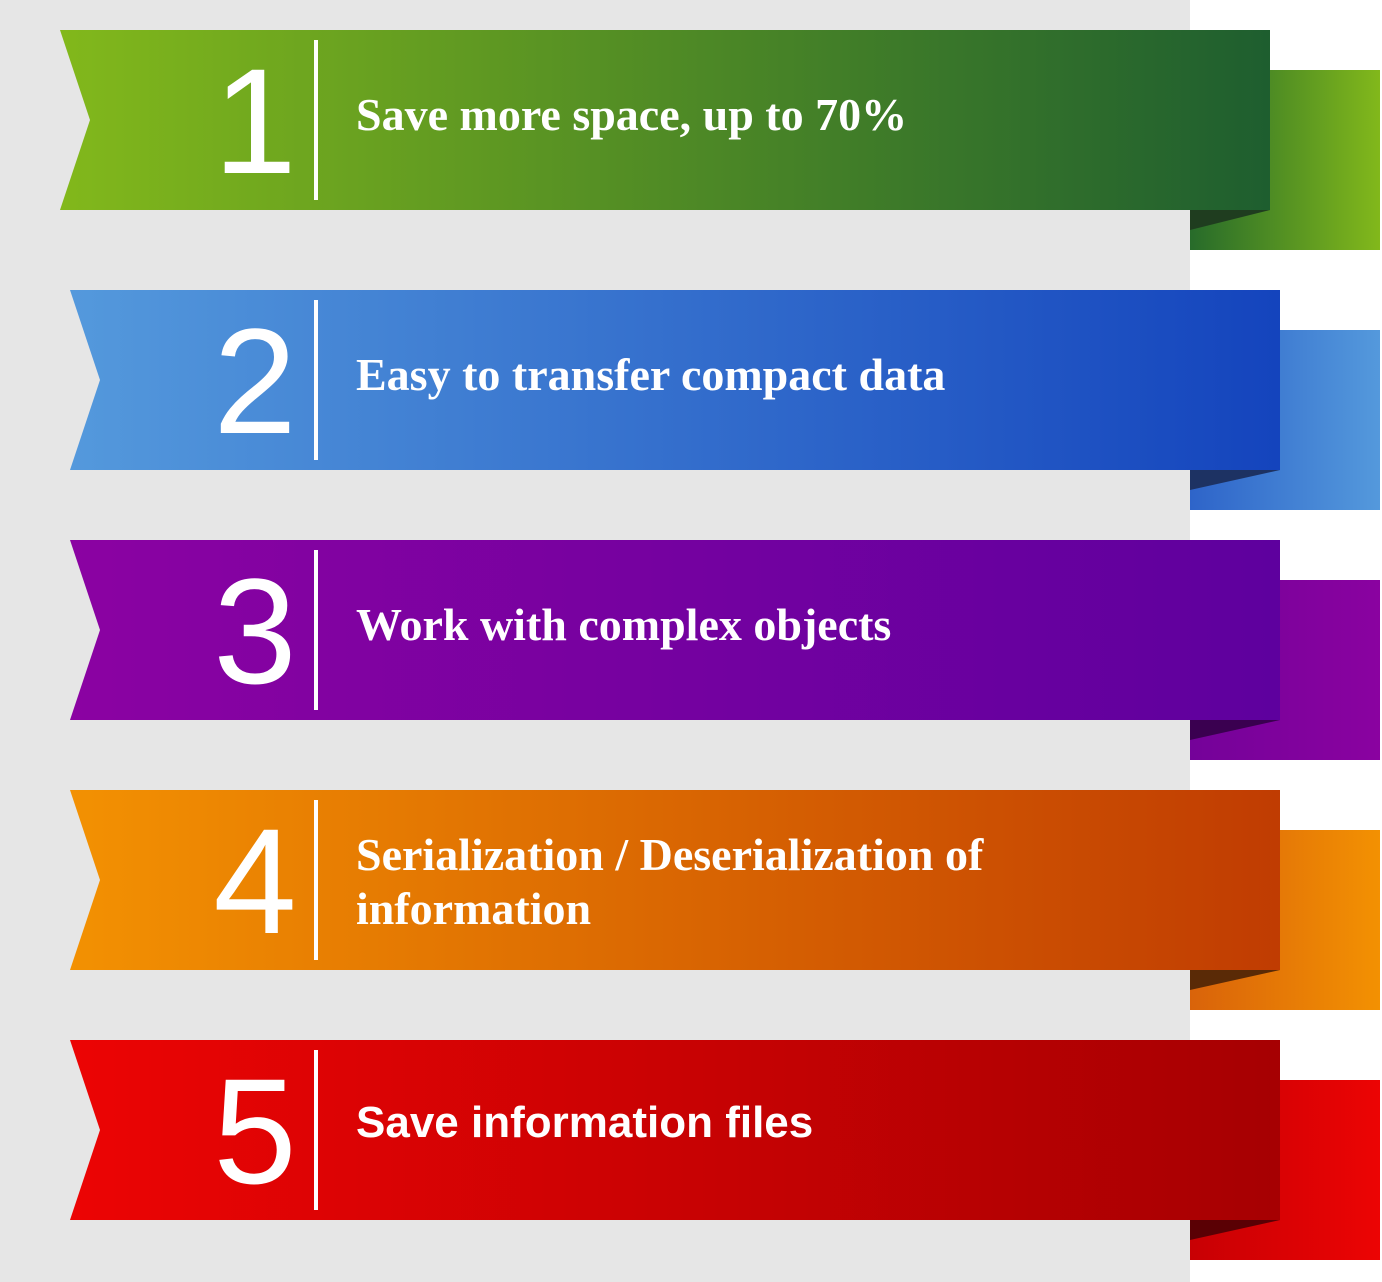  Describe the element at coordinates (585, 1122) in the screenshot. I see `step-label-5: Save information files` at that location.